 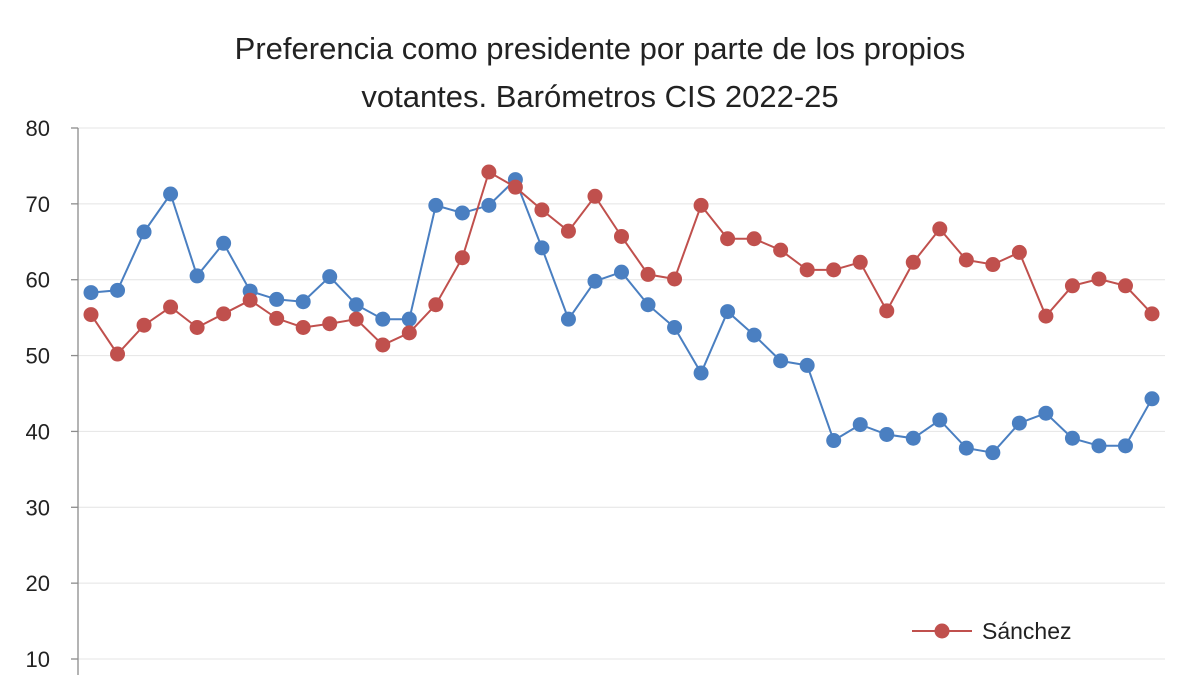 I want to click on y-tick-label: 70, so click(x=38, y=204).